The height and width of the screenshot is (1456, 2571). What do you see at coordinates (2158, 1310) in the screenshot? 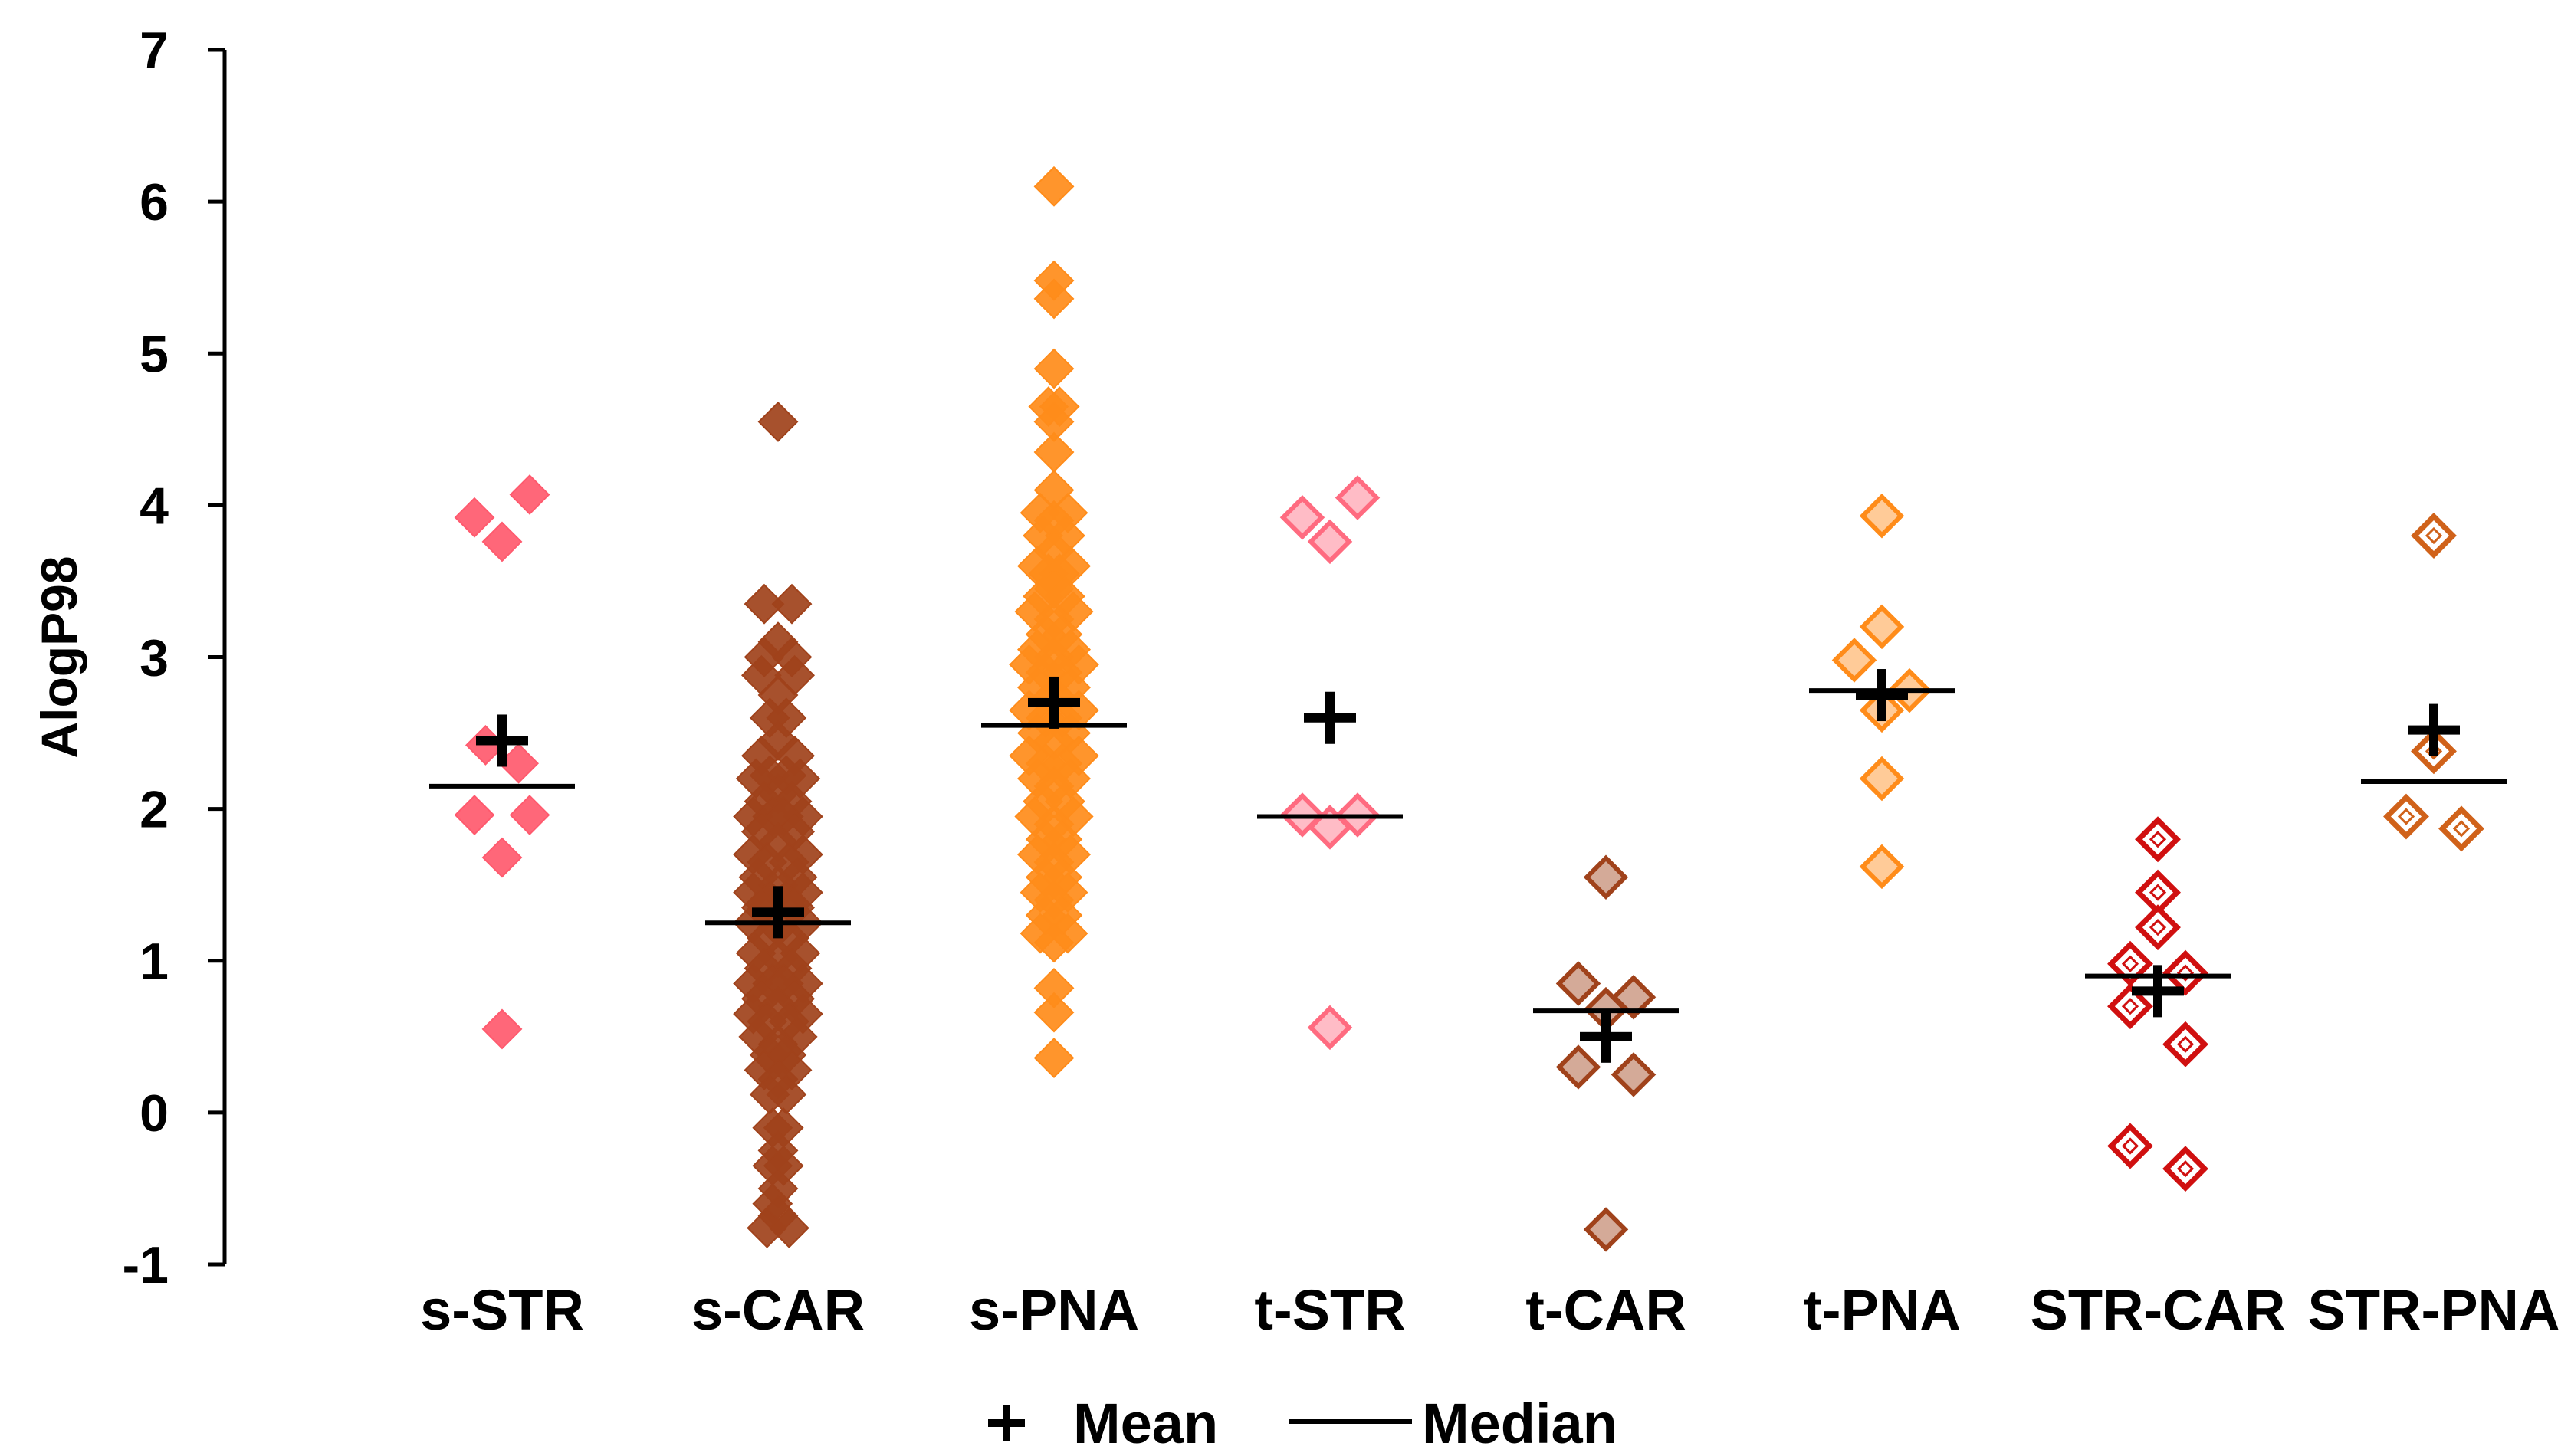
I see `x-category-label: STR-CAR` at bounding box center [2158, 1310].